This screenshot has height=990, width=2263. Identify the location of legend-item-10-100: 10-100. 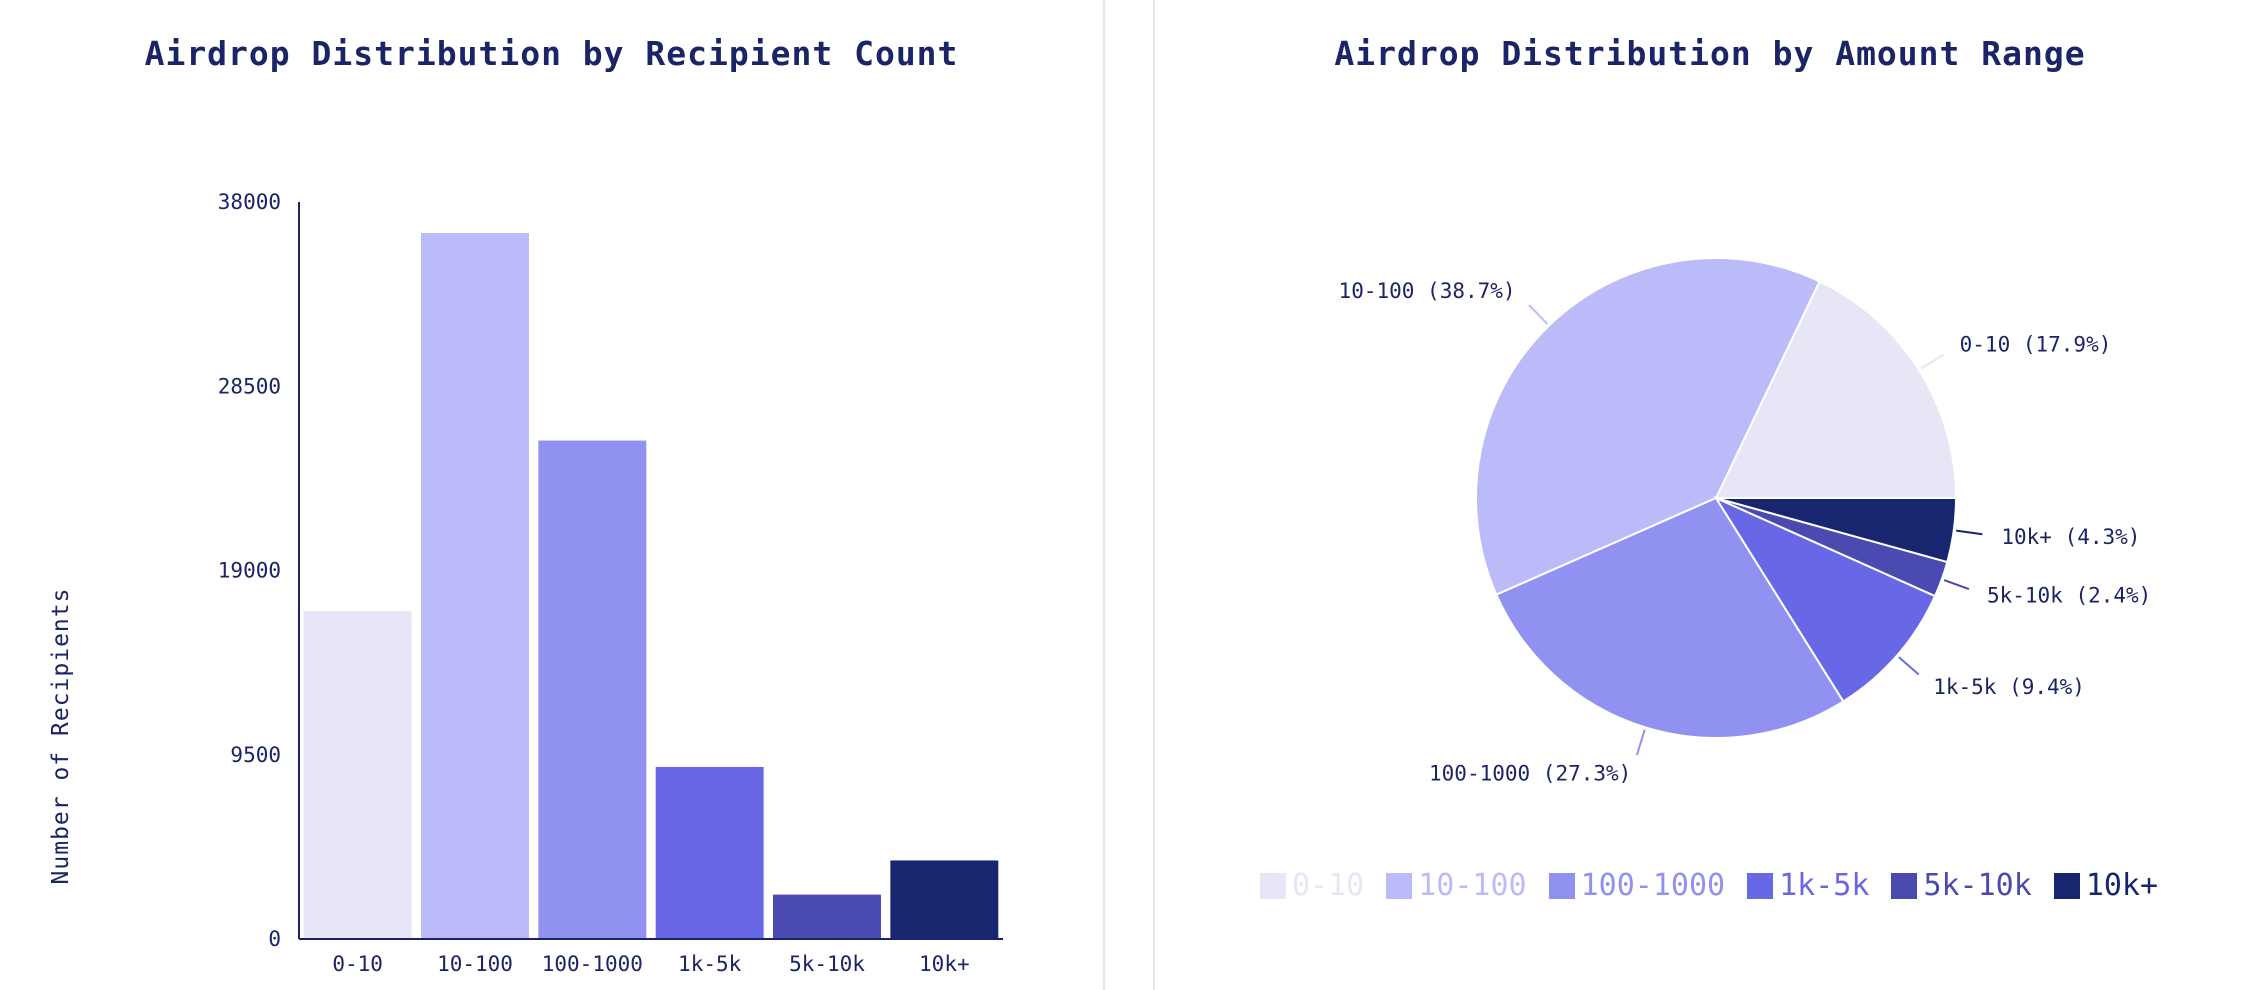
(1456, 885).